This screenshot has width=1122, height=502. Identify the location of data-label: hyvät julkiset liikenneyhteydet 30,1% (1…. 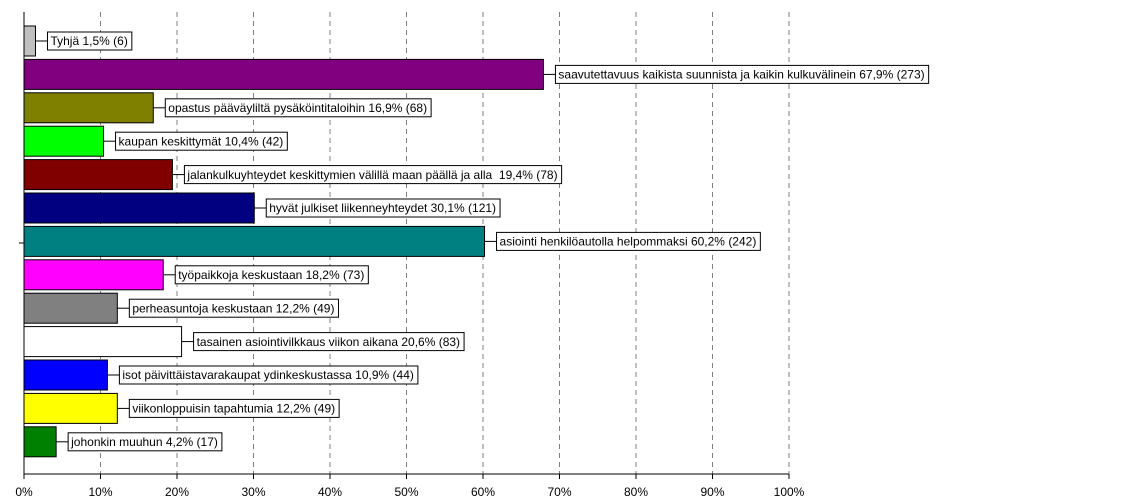
(382, 208).